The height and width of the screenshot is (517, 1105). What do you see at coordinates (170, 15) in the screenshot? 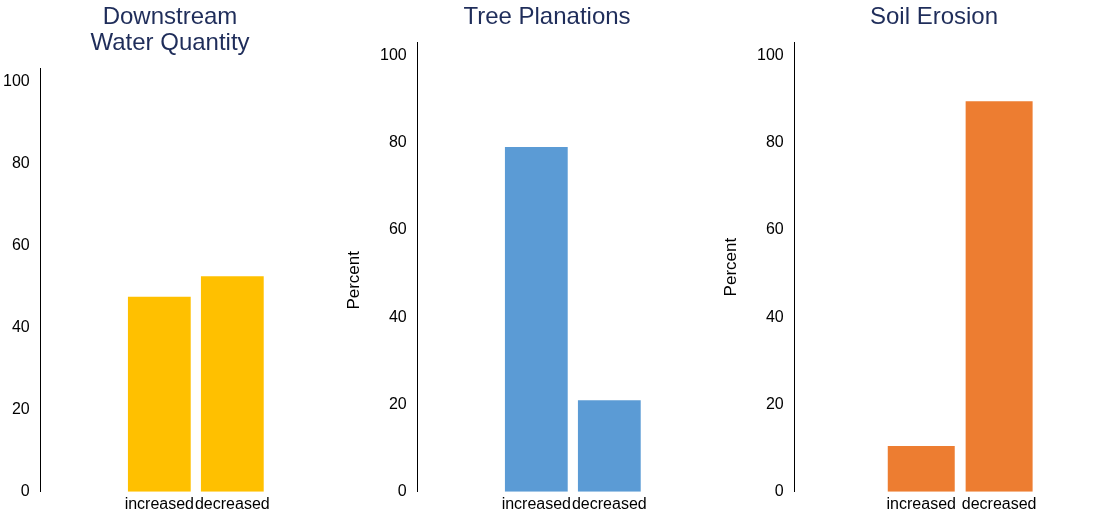
I see `text: Downstream` at bounding box center [170, 15].